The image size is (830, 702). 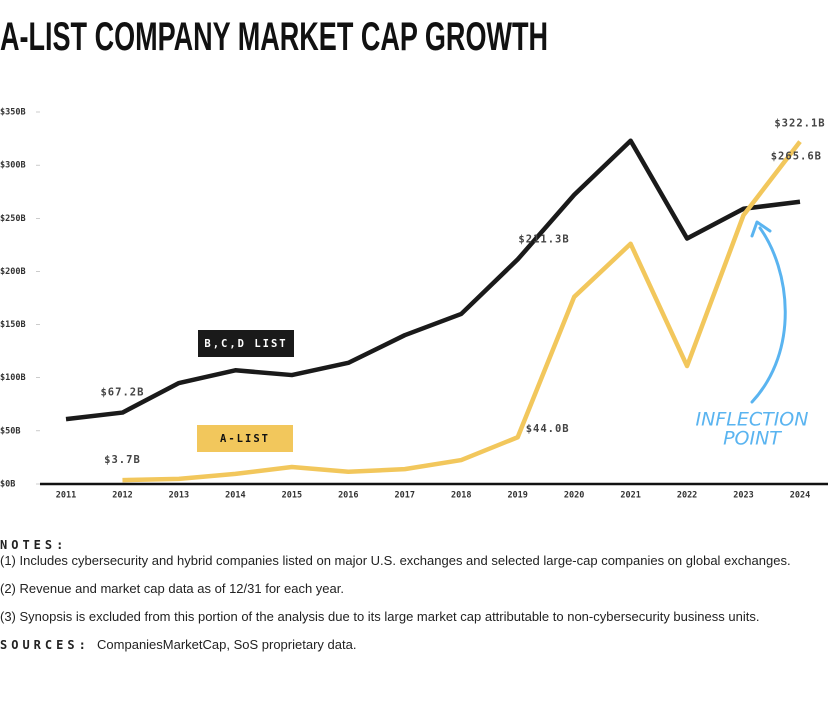 I want to click on sources-label: SOURCES:, so click(x=45, y=645).